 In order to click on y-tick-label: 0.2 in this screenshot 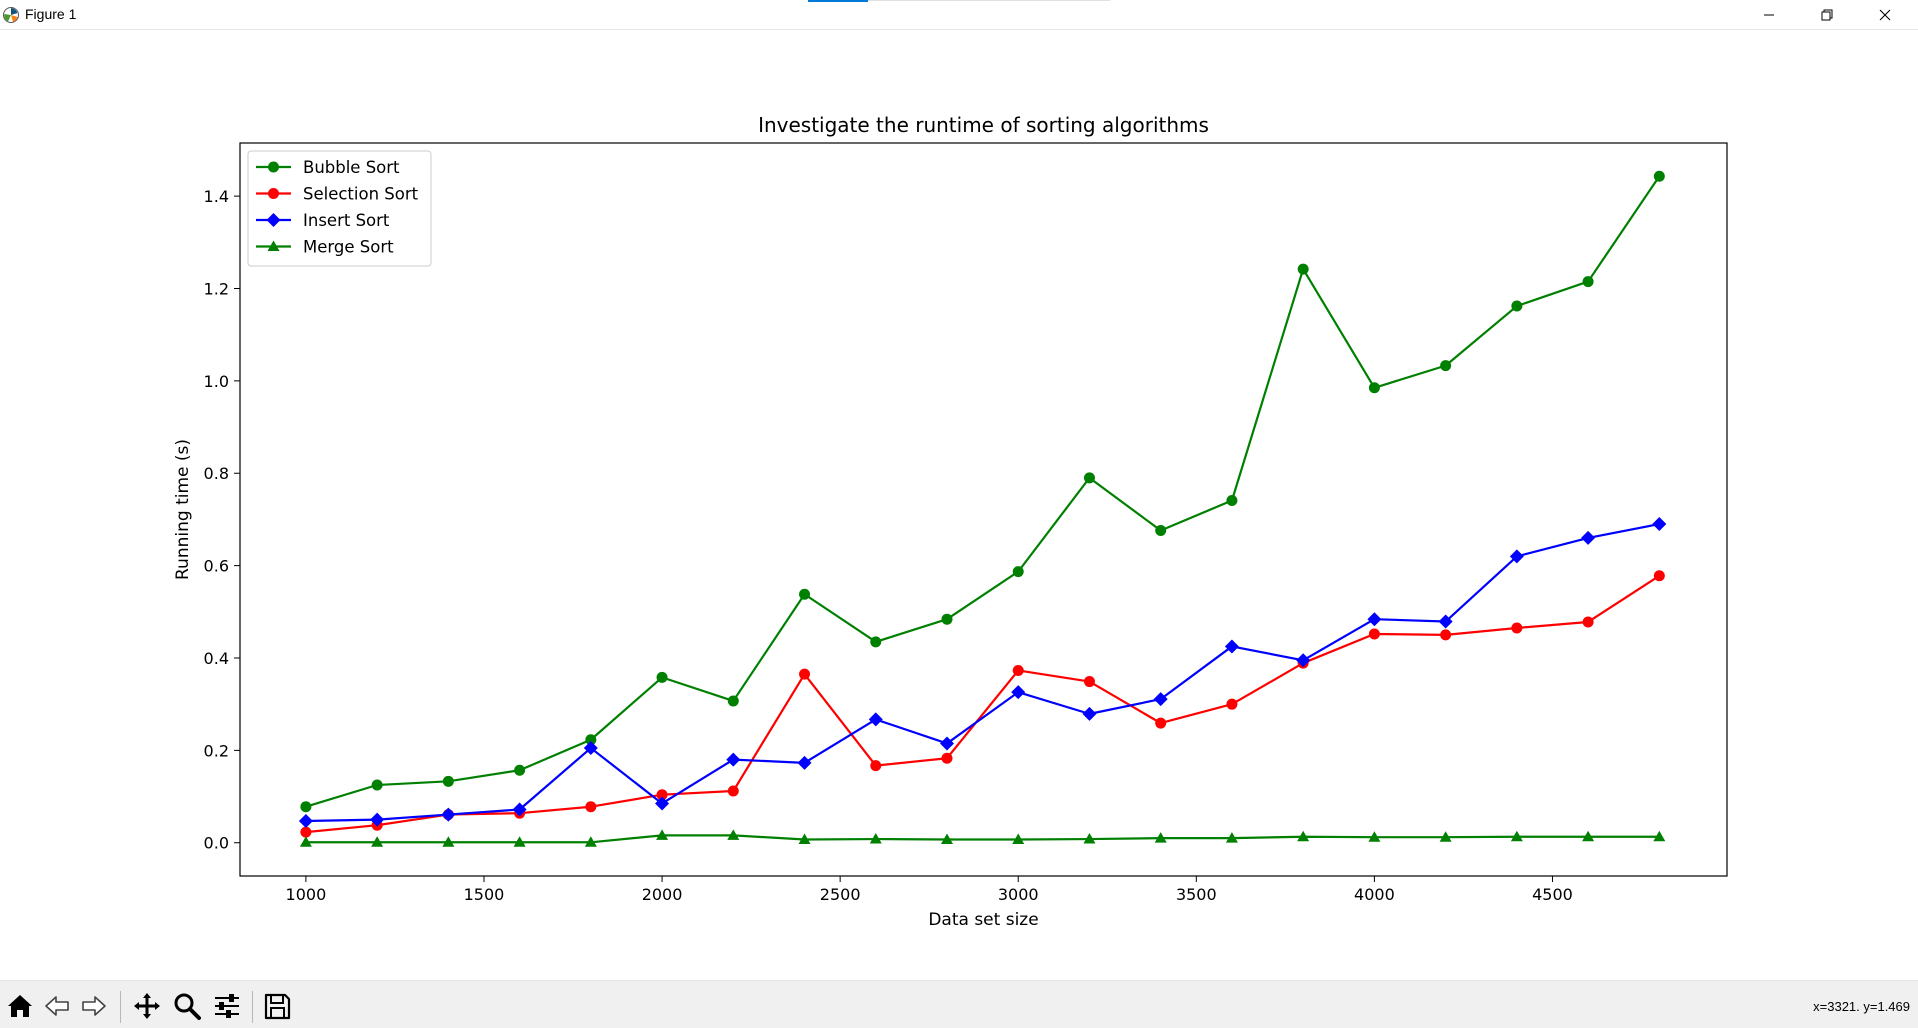, I will do `click(216, 750)`.